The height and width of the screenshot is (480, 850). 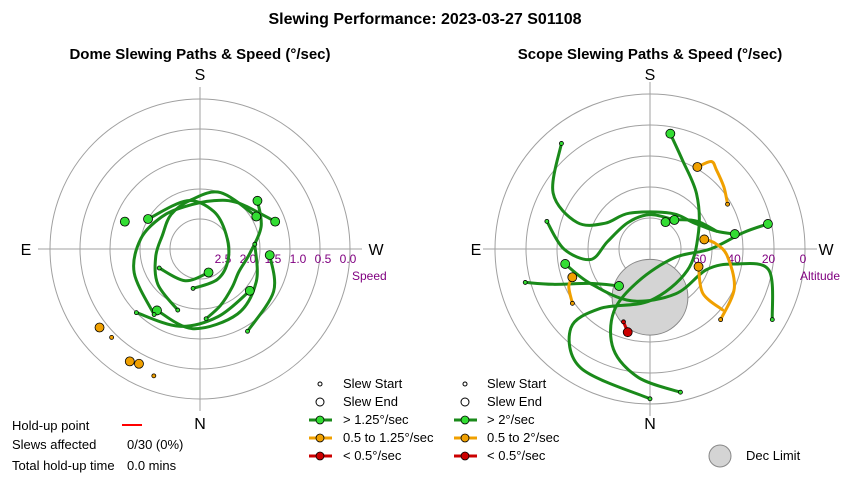 I want to click on scope-dir-top: S, so click(x=650, y=75).